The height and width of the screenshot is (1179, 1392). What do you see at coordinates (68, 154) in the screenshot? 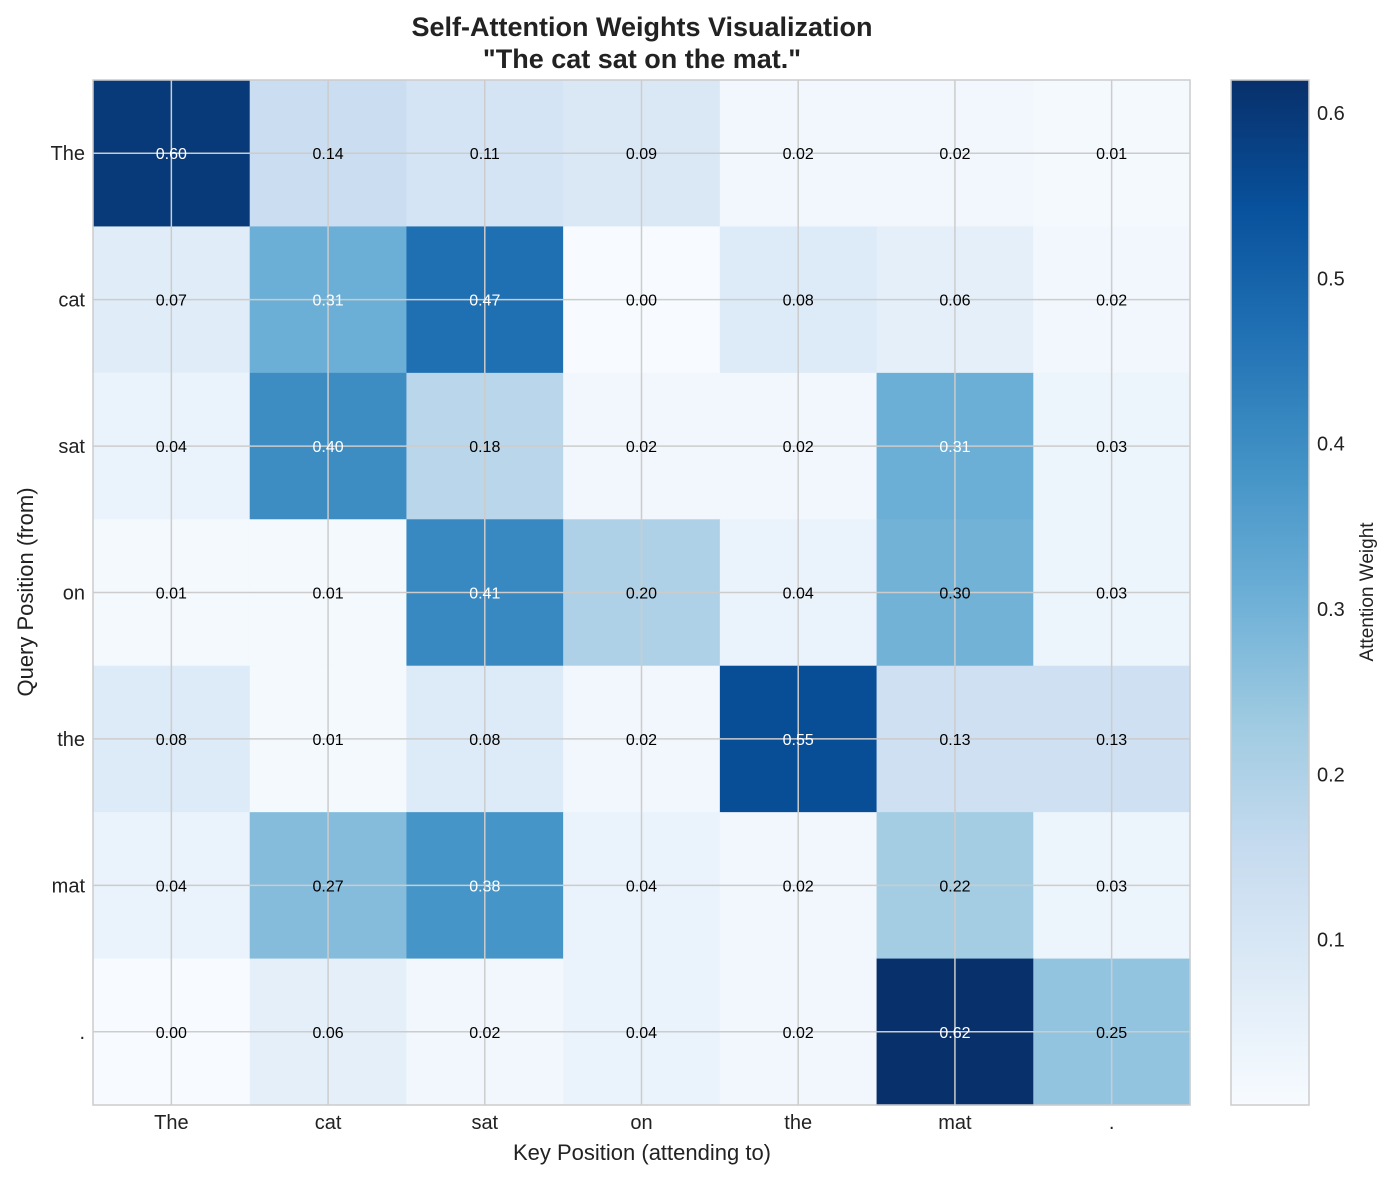
I see `y-tick-label: The` at bounding box center [68, 154].